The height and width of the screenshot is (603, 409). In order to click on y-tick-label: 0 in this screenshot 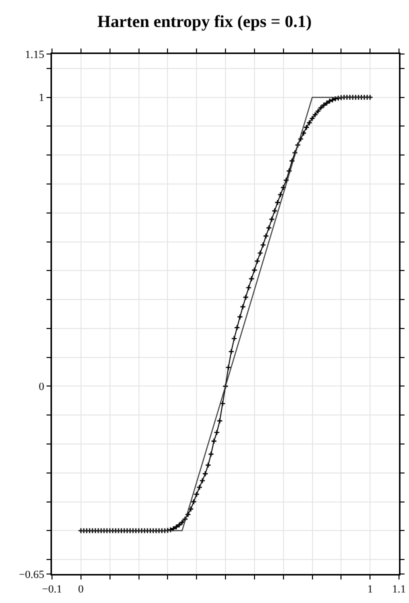, I will do `click(41, 387)`.